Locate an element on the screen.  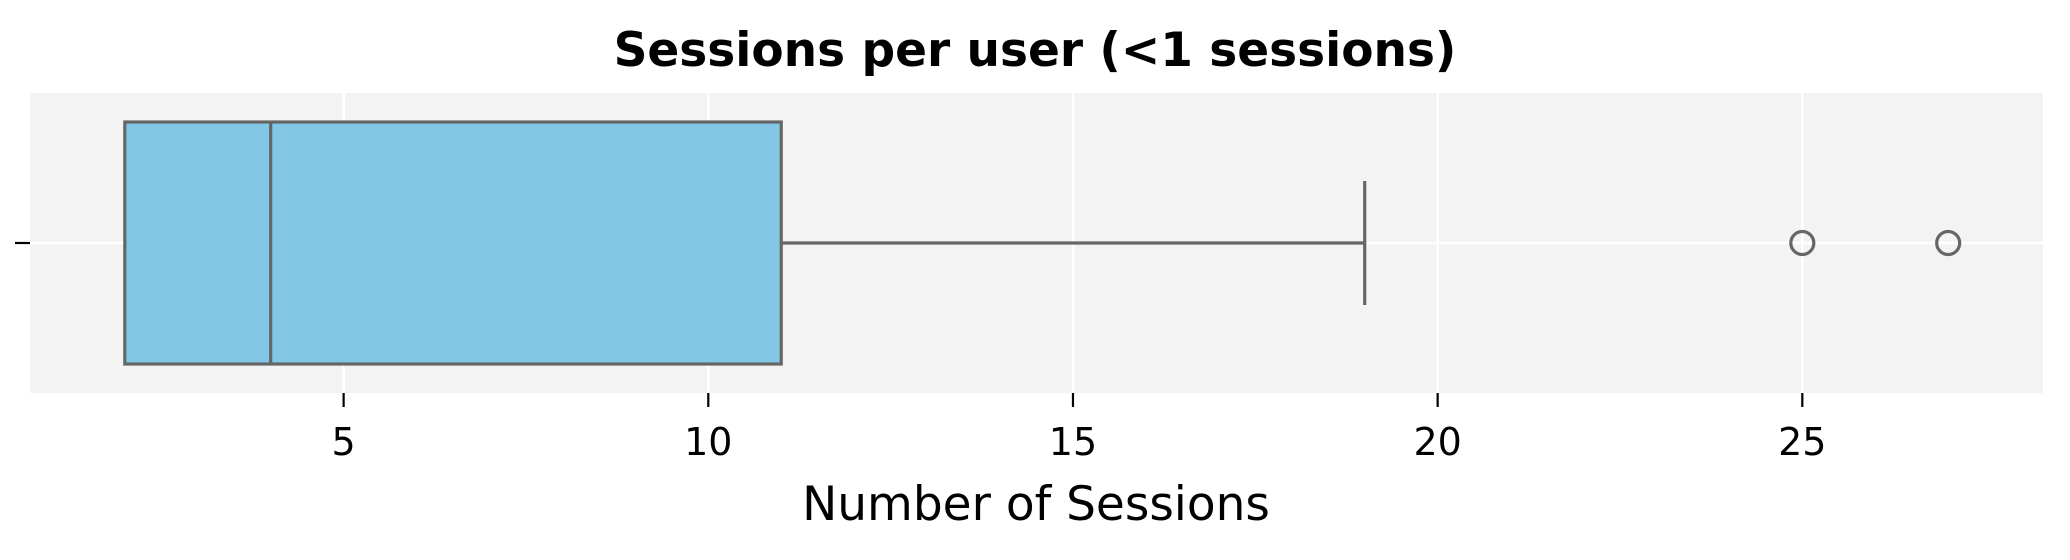
x-axis-label: Number of Sessions is located at coordinates (1036, 504).